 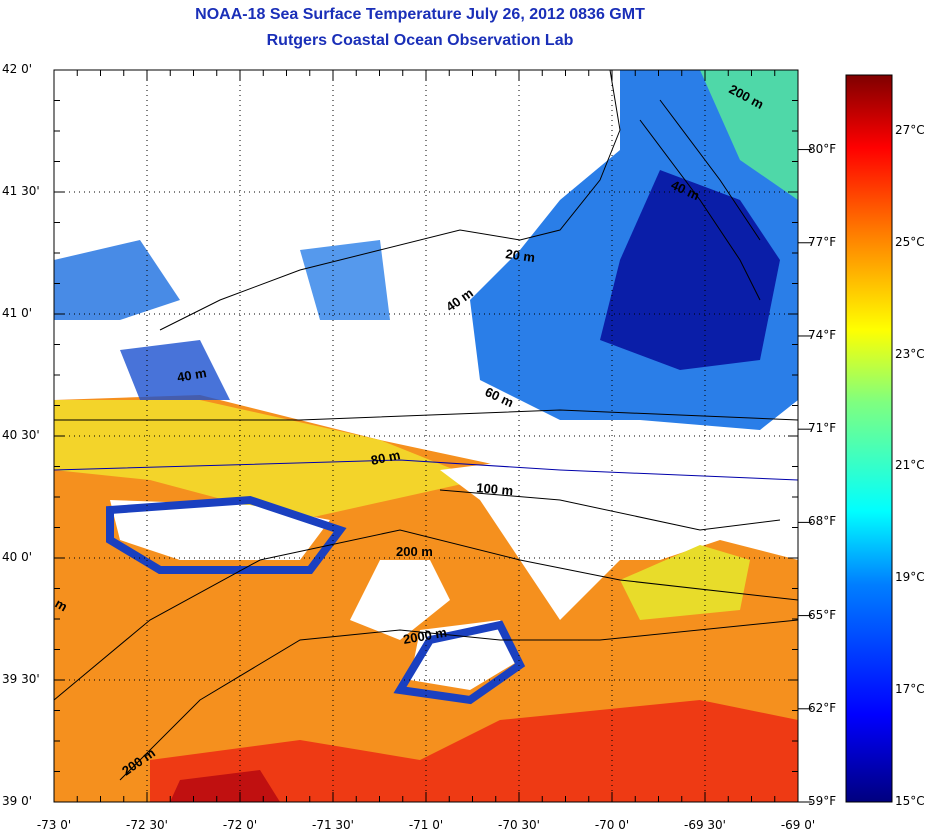 What do you see at coordinates (822, 148) in the screenshot?
I see `fahrenheit-label: 80°F` at bounding box center [822, 148].